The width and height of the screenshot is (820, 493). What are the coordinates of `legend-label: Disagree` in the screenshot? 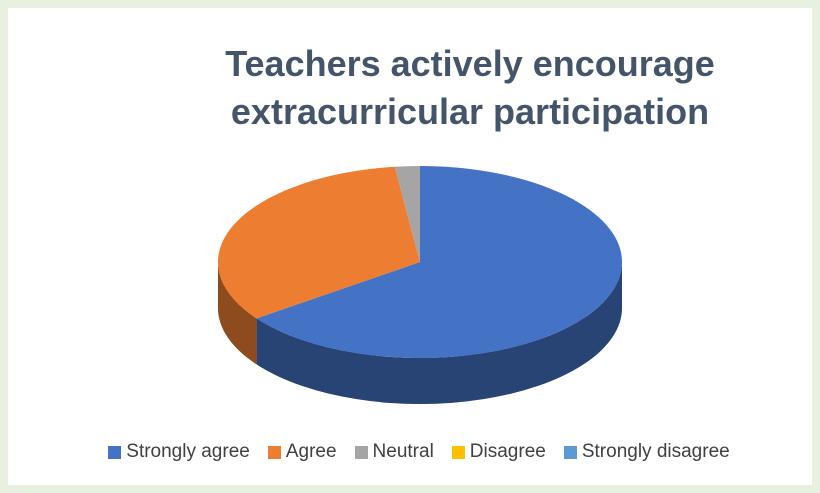 It's located at (507, 451).